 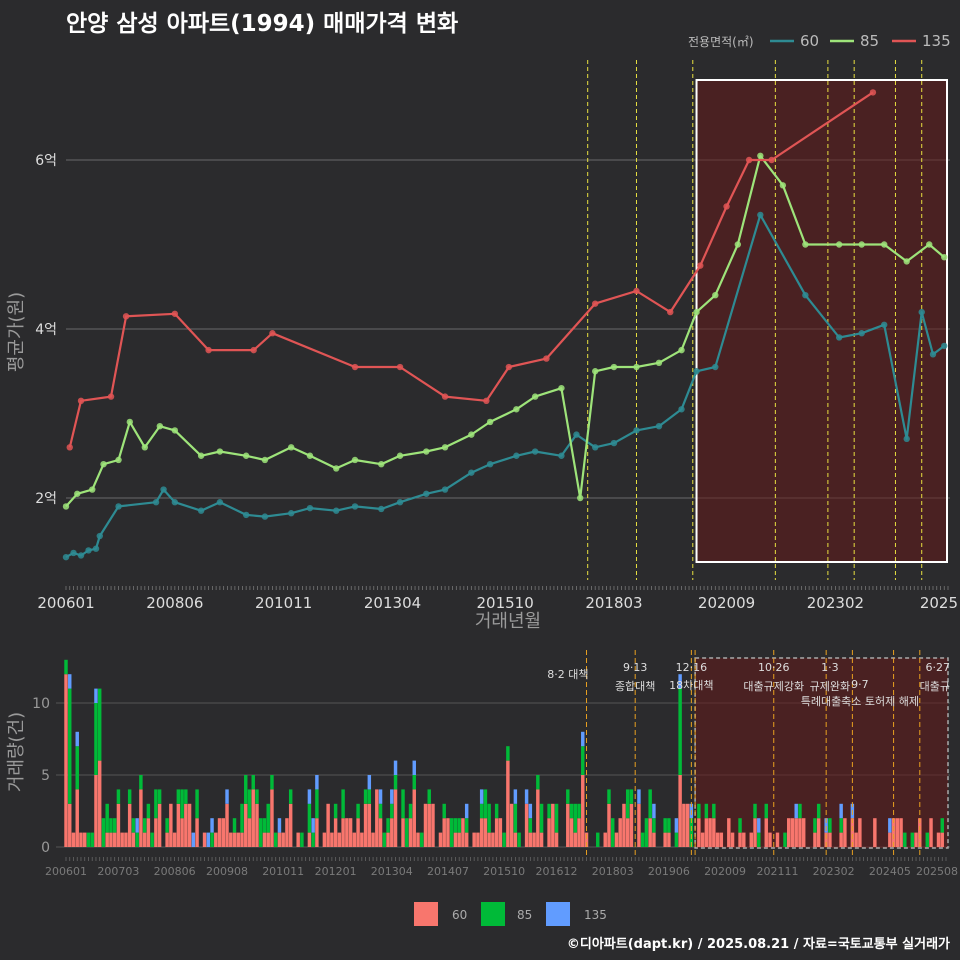 What do you see at coordinates (557, 871) in the screenshot?
I see `x-tick-label: 201612` at bounding box center [557, 871].